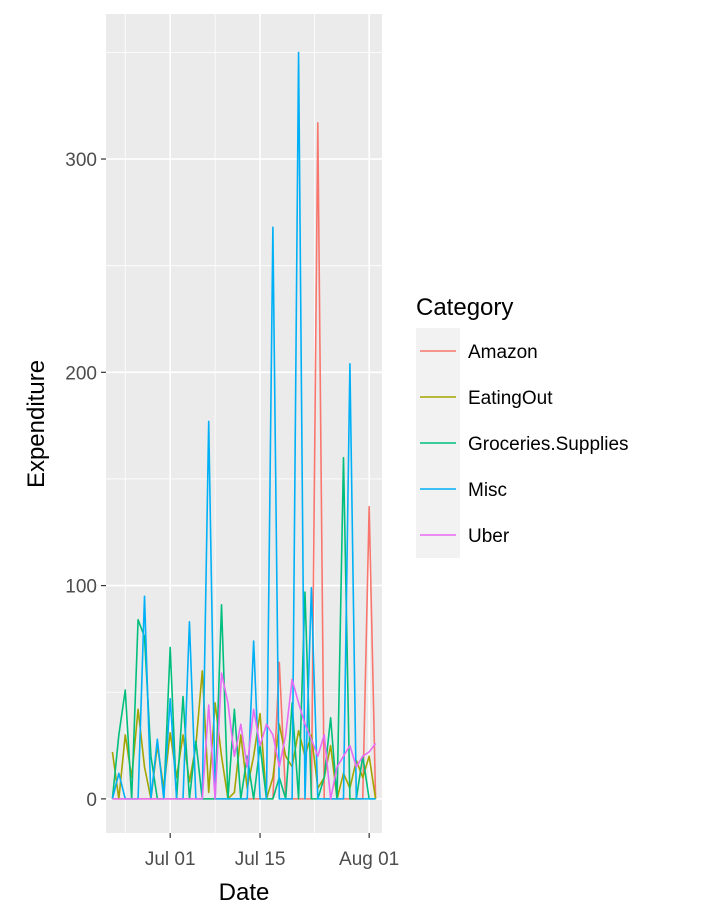  Describe the element at coordinates (244, 736) in the screenshot. I see `series-line-uber` at that location.